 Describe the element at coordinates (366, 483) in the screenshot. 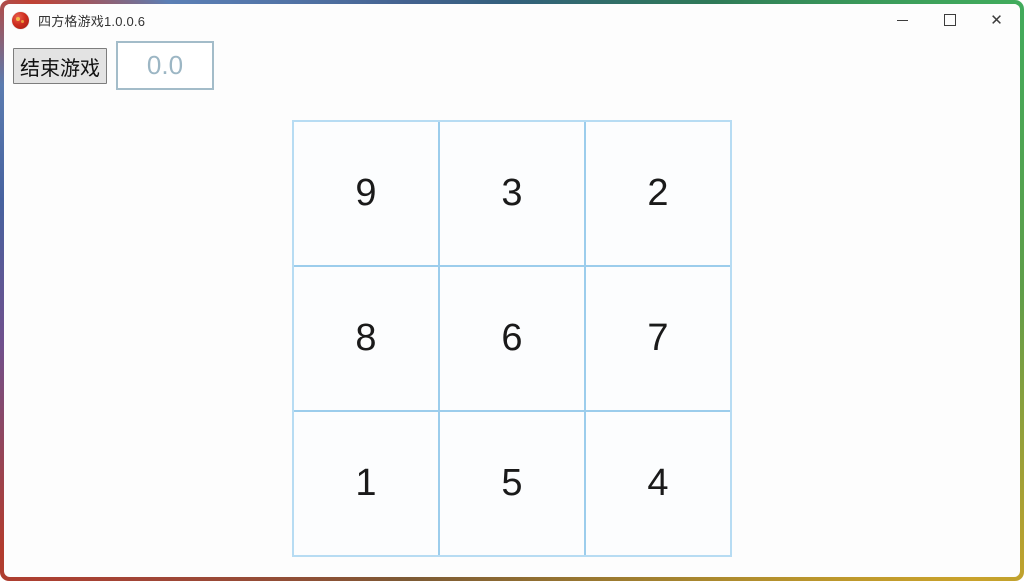

I see `grid-cell-7: 1` at that location.